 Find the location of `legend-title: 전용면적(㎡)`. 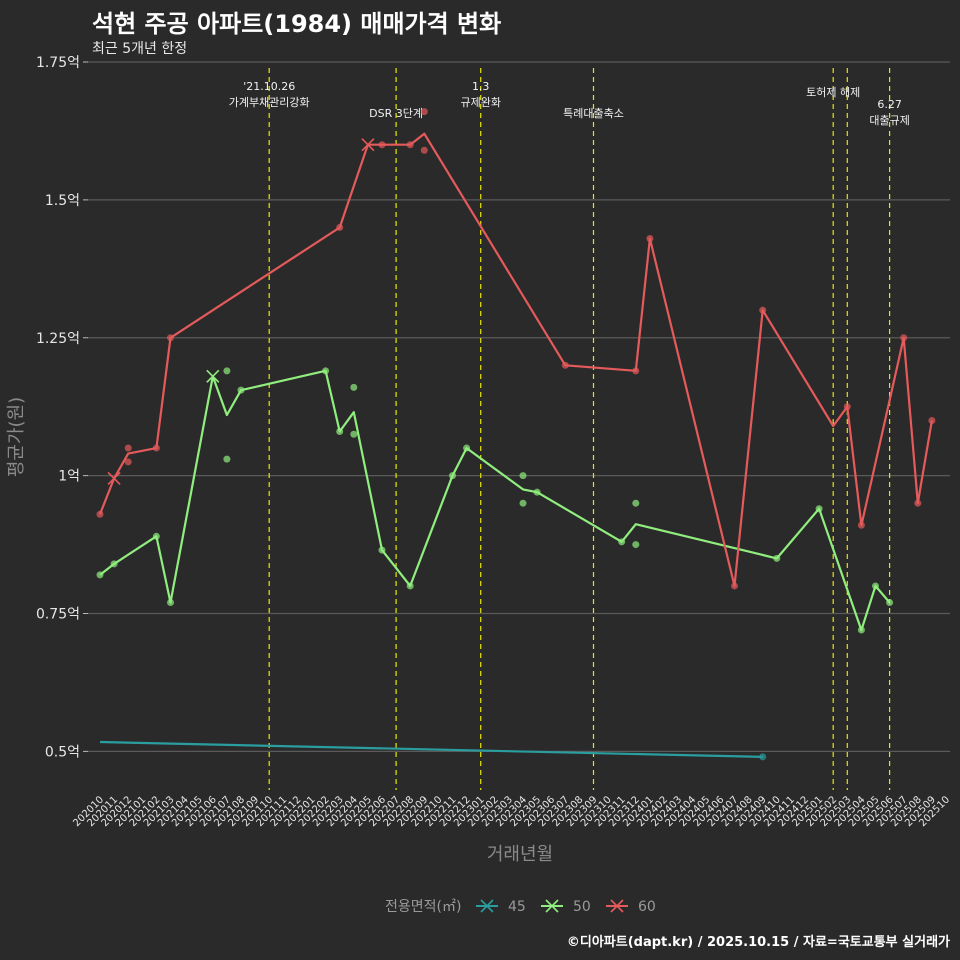

legend-title: 전용면적(㎡) is located at coordinates (423, 907).